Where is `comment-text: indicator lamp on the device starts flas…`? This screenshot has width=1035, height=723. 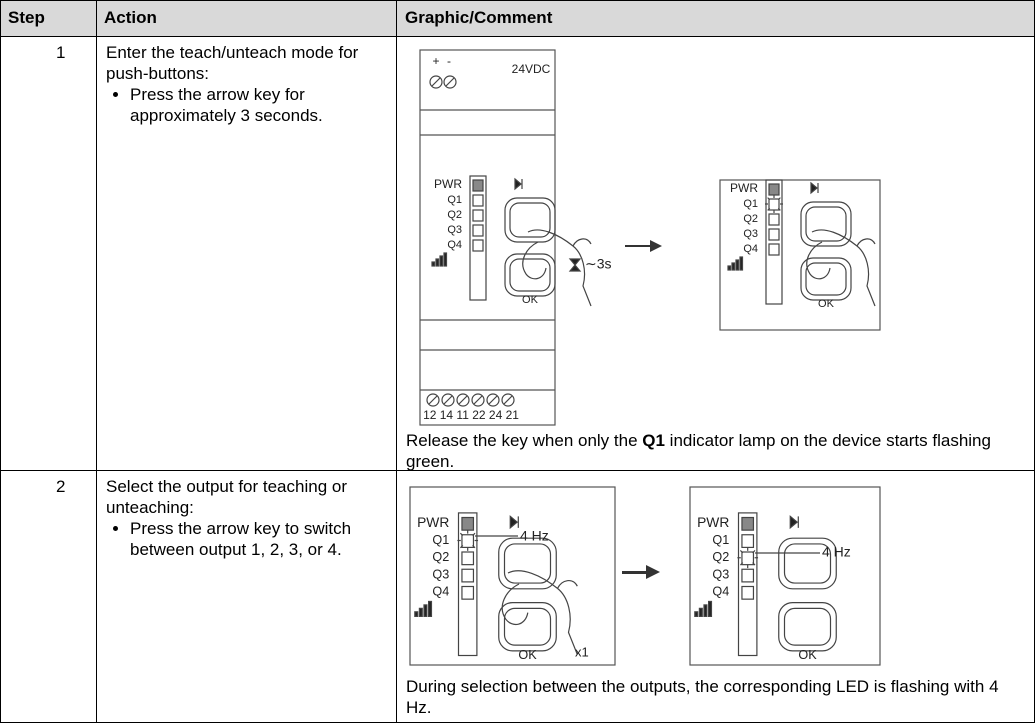 comment-text: indicator lamp on the device starts flas… is located at coordinates (698, 451).